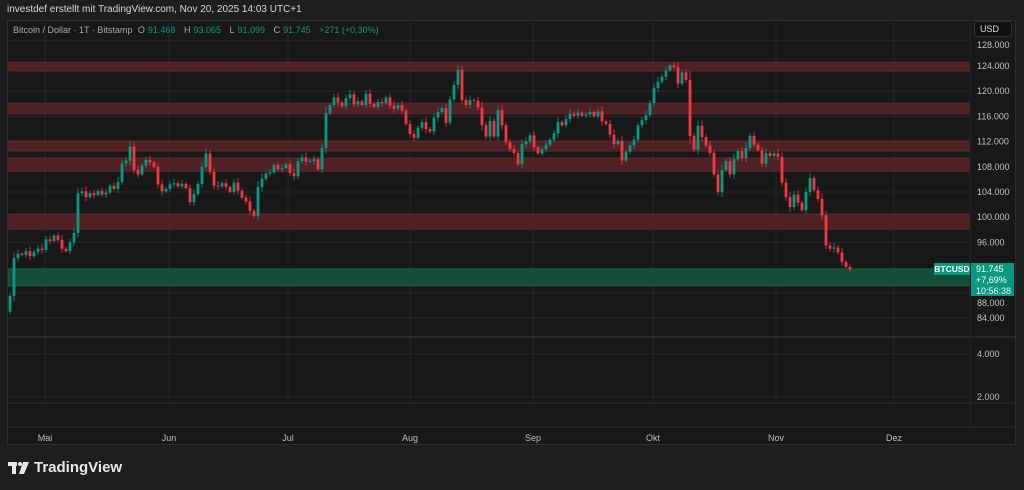 The width and height of the screenshot is (1024, 490). What do you see at coordinates (951, 269) in the screenshot?
I see `symbol-tag-text: BTCUSD` at bounding box center [951, 269].